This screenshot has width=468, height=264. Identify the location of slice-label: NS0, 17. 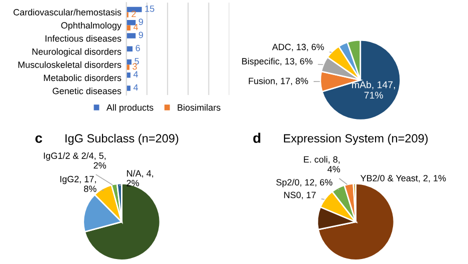
(300, 196).